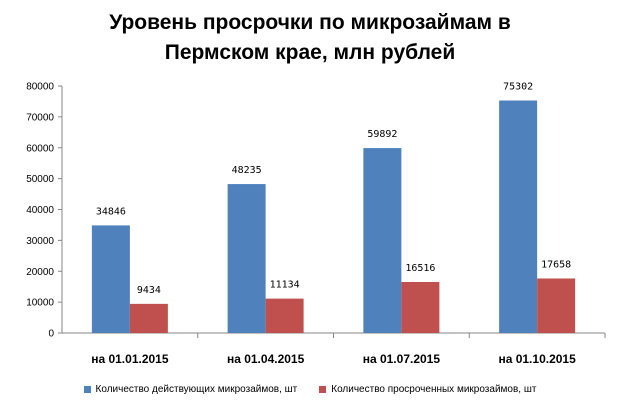  I want to click on data-label: 17658, so click(556, 264).